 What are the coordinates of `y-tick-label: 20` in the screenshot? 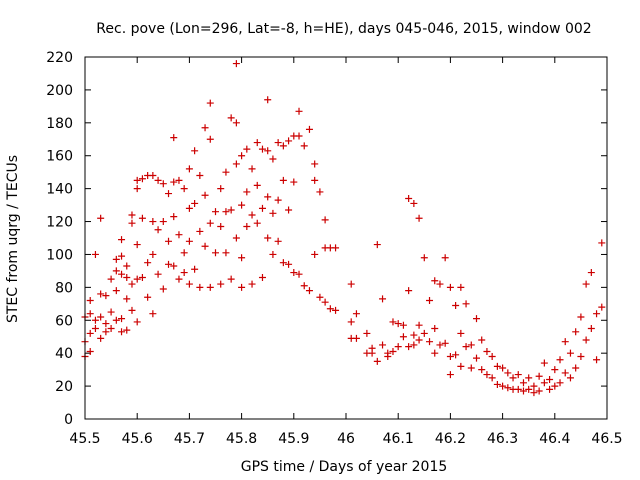 It's located at (64, 387).